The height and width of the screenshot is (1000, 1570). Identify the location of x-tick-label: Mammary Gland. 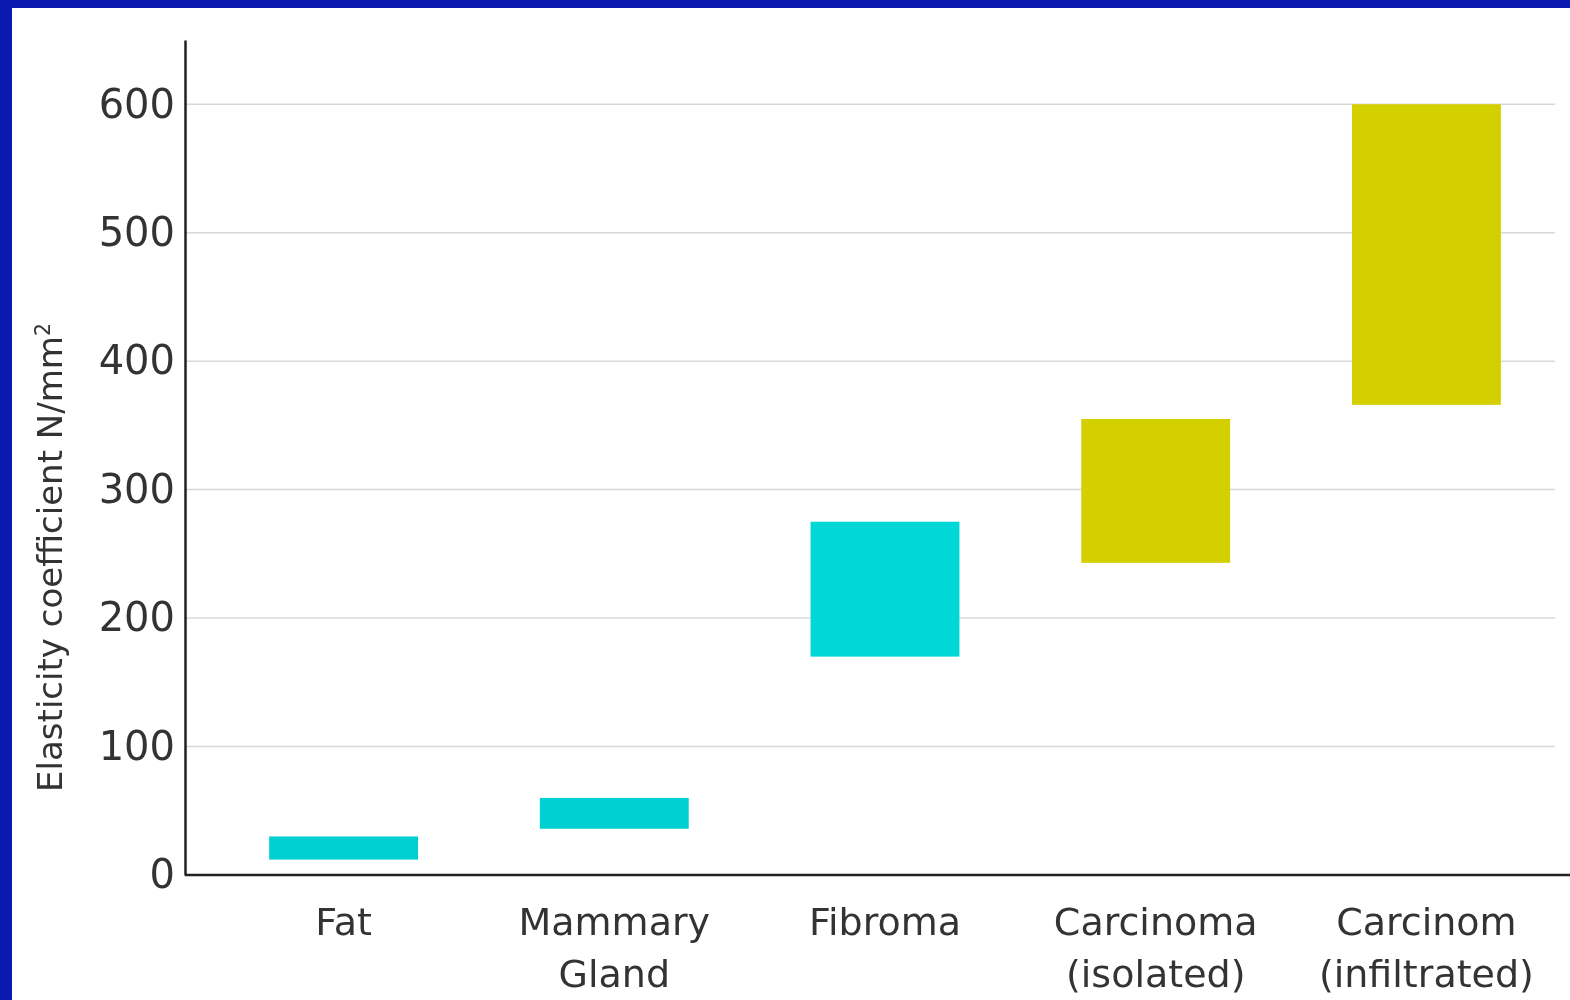
(614, 948).